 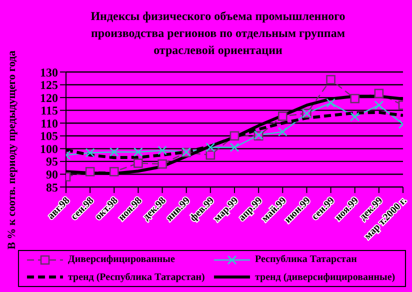 I want to click on y-tick-label: 130, so click(x=49, y=72).